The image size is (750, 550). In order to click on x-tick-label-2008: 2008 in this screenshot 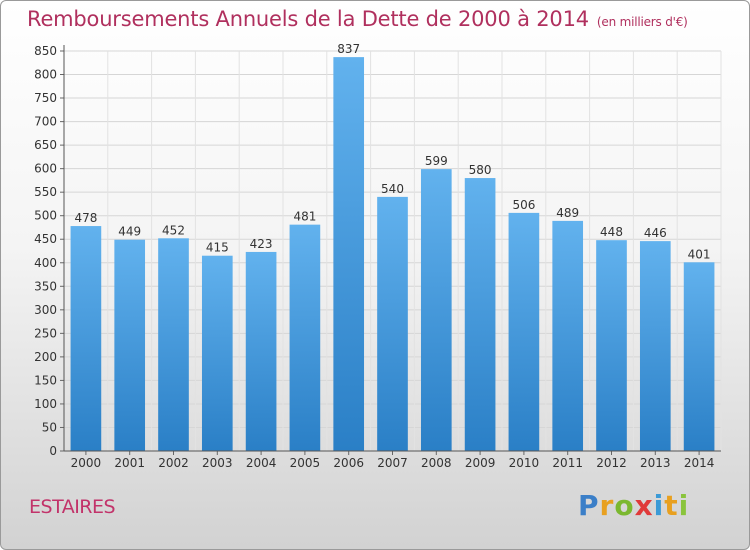, I will do `click(436, 463)`.